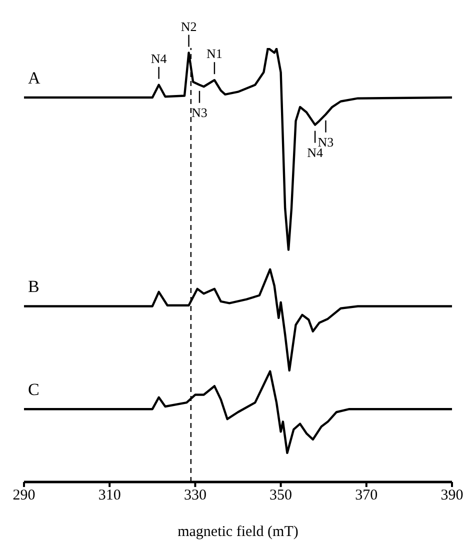  I want to click on annotation: N2, so click(188, 26).